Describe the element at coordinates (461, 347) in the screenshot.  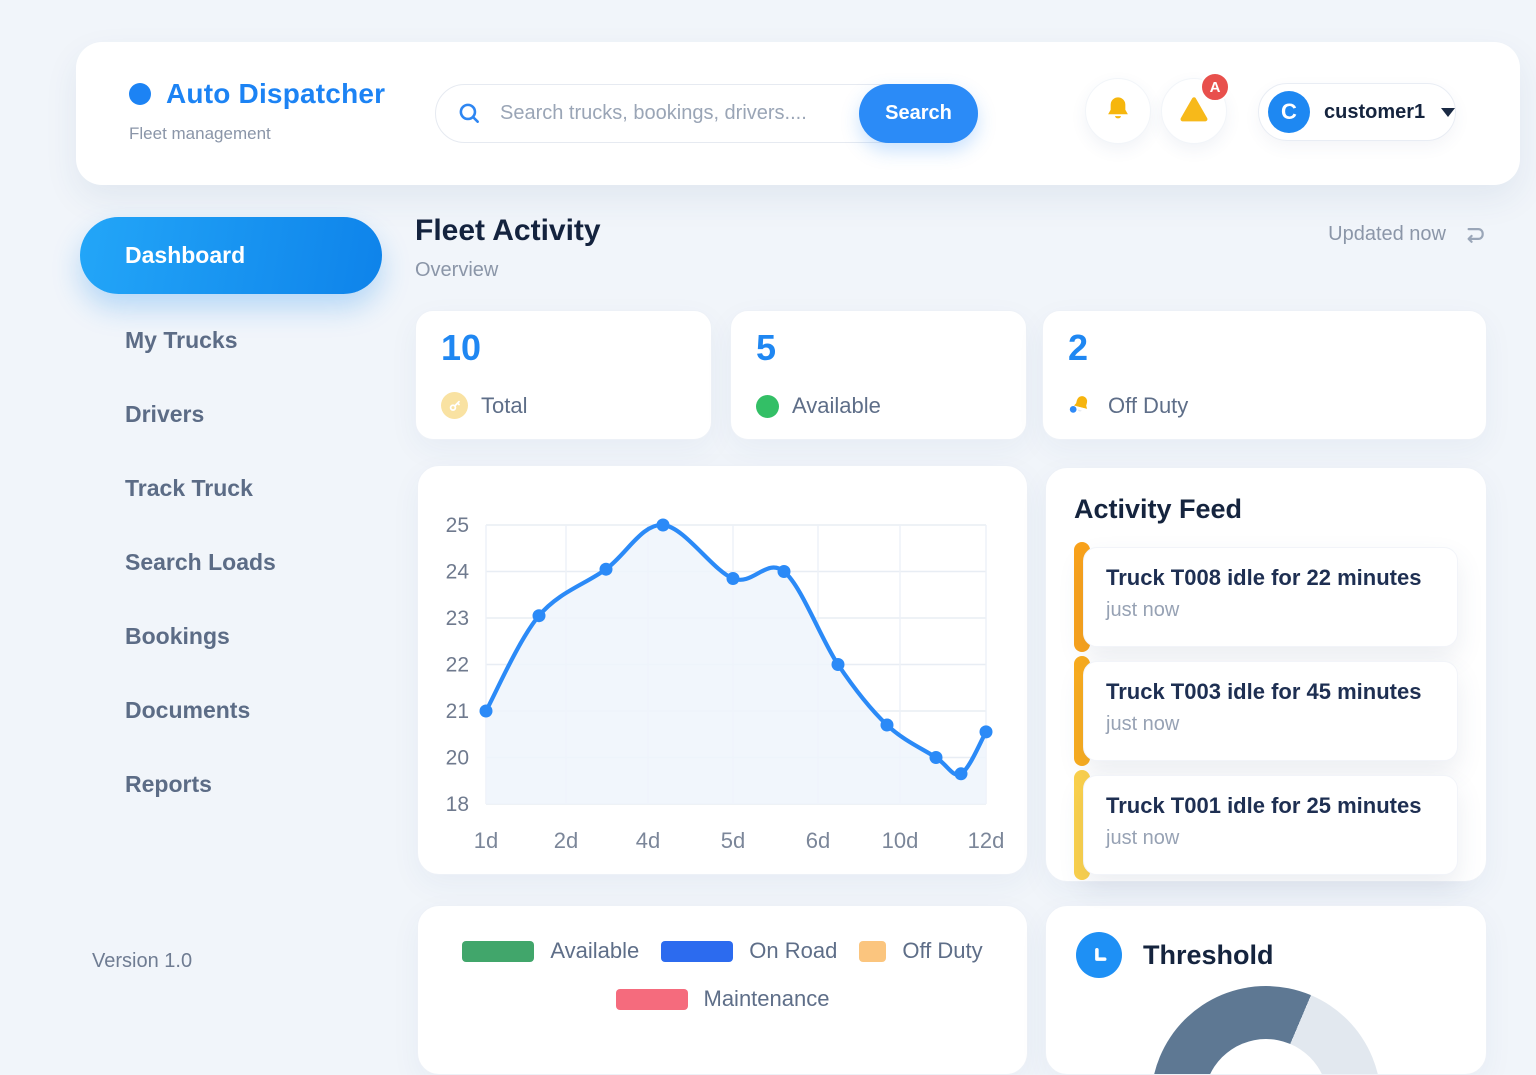
I see `stat-value: 10` at that location.